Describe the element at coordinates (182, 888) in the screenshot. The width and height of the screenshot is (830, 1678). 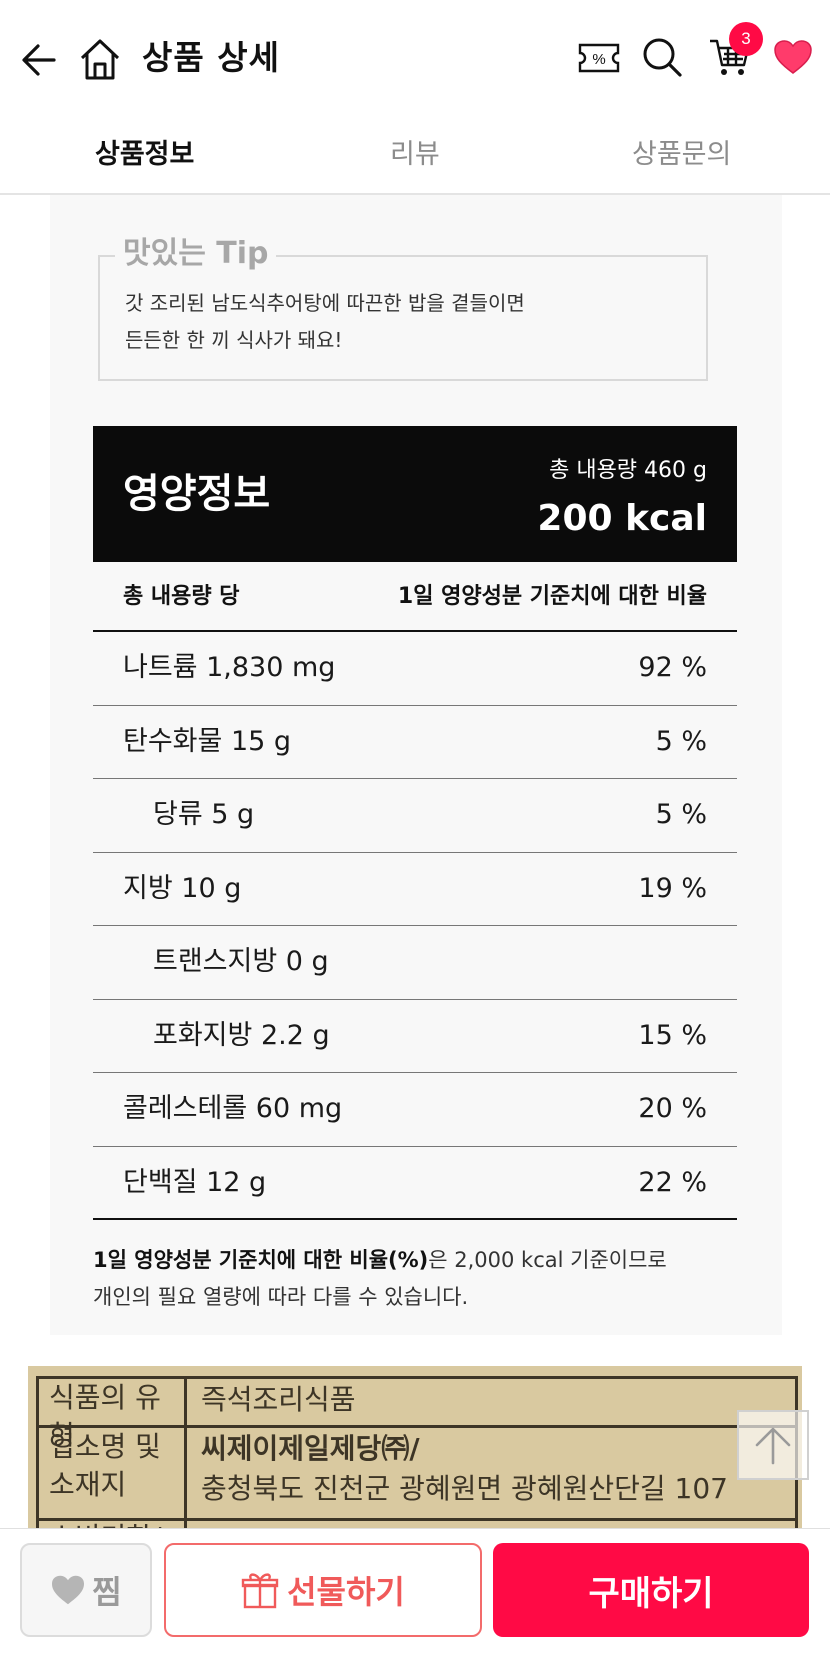
I see `nutrient-name: 지방 10 g` at that location.